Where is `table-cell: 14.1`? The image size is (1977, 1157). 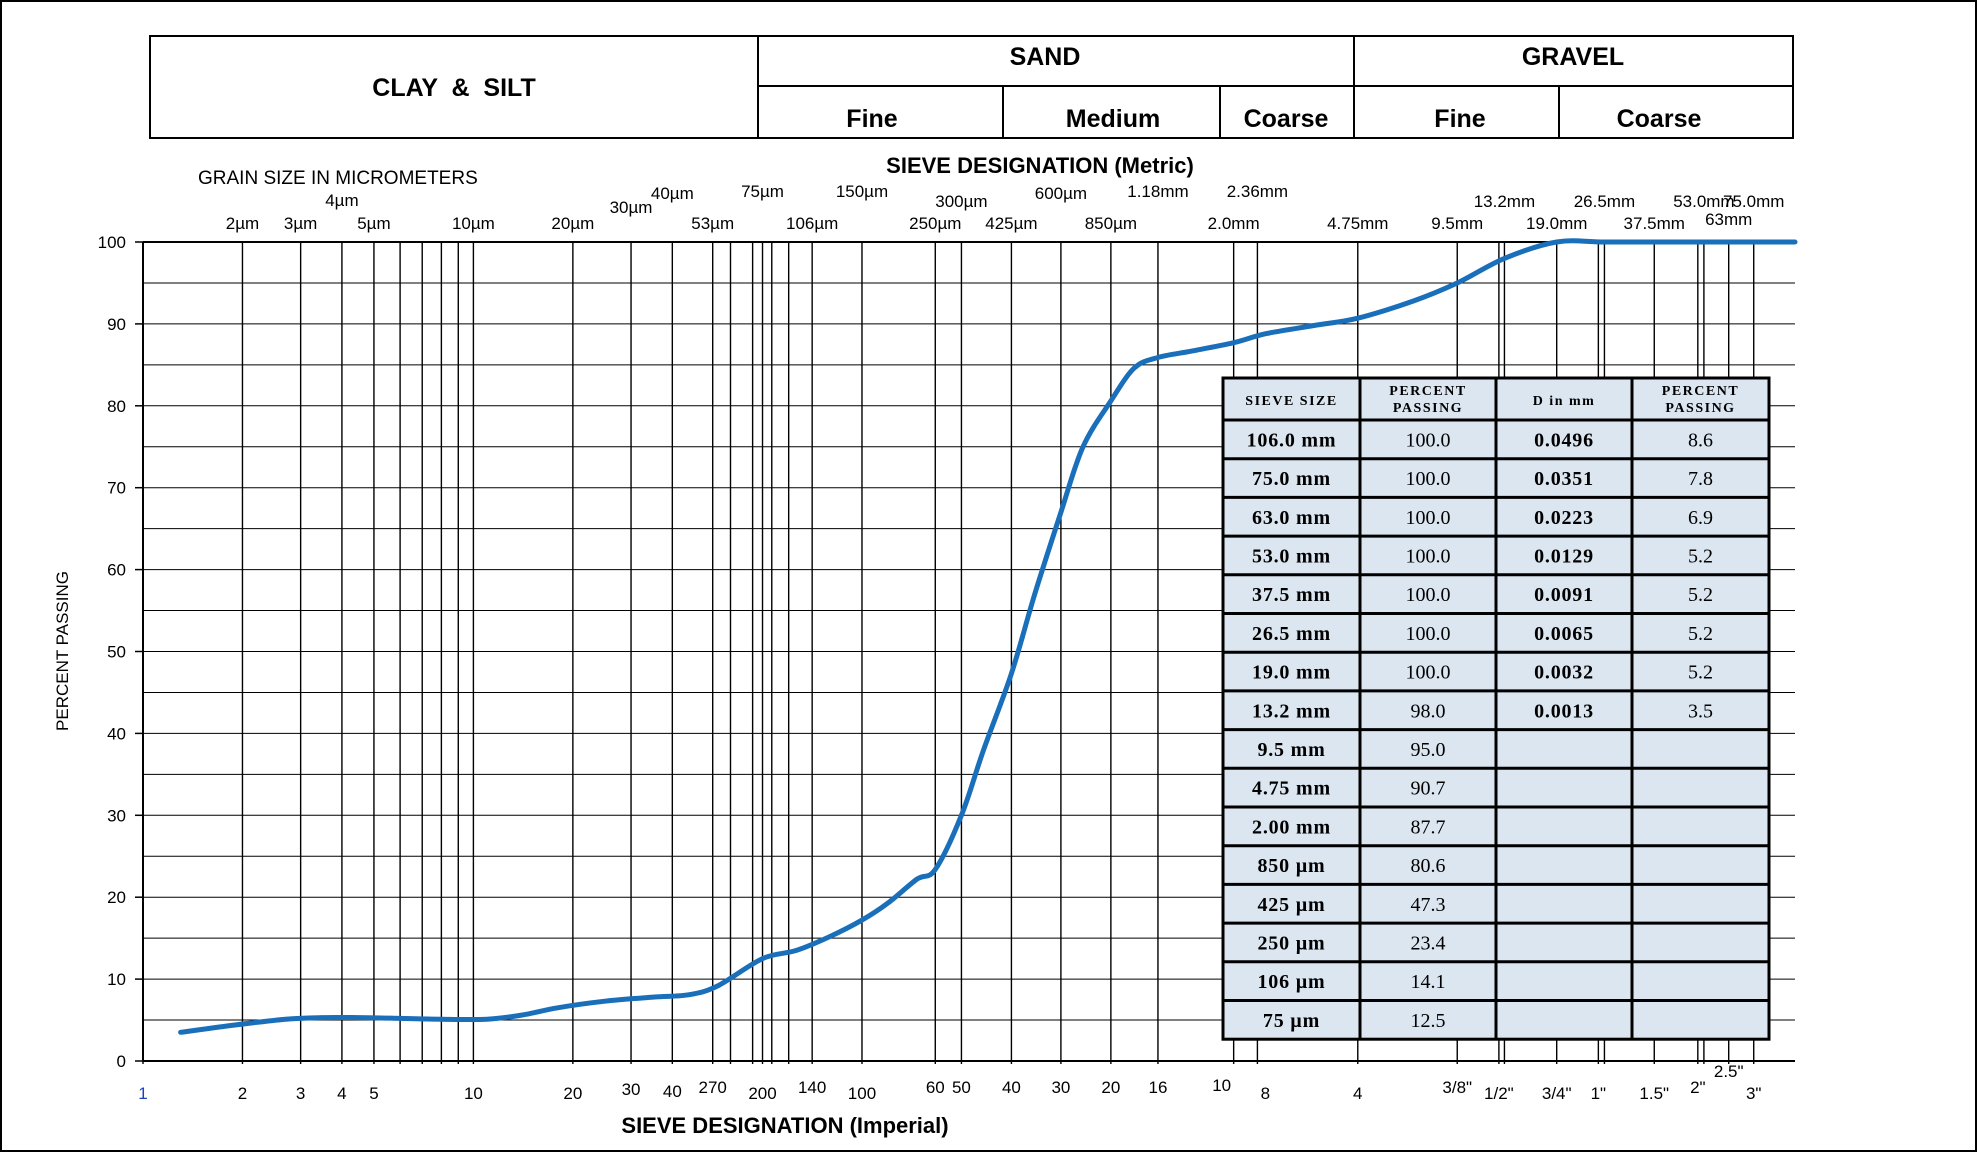
table-cell: 14.1 is located at coordinates (1428, 982).